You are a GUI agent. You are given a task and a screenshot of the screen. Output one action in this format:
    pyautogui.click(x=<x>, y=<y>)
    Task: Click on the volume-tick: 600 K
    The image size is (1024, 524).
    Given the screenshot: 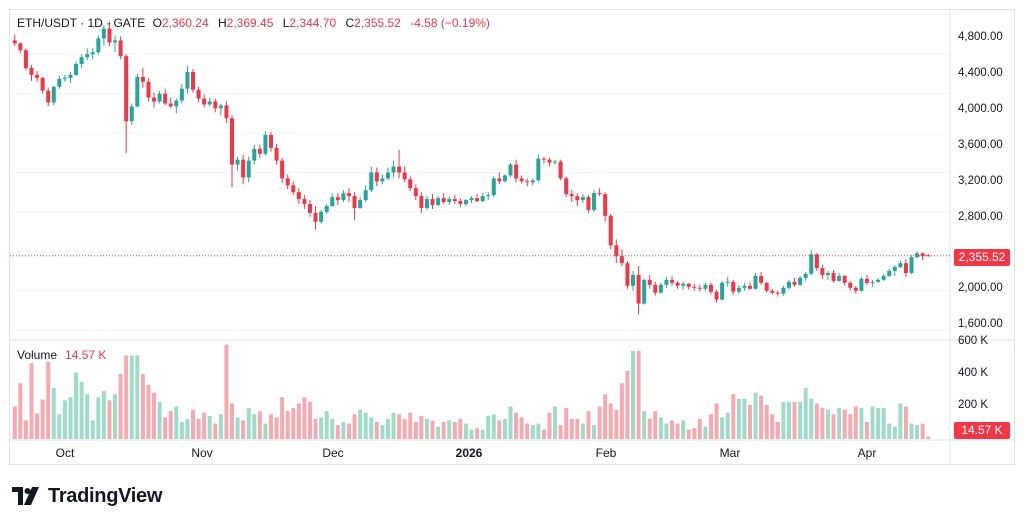 What is the action you would take?
    pyautogui.click(x=973, y=341)
    